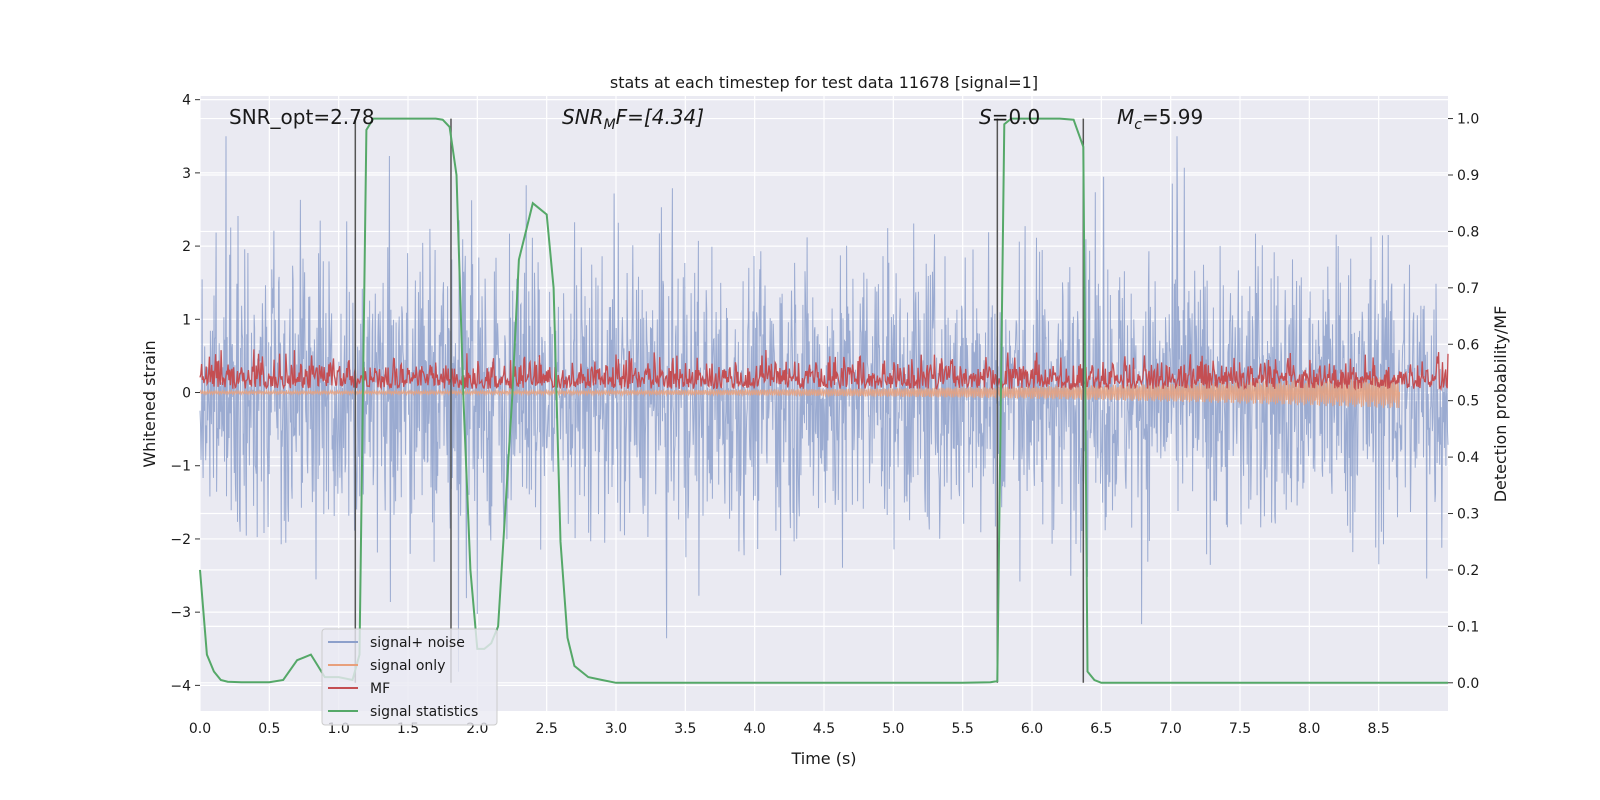 The height and width of the screenshot is (800, 1600). I want to click on y-left-tick-label: −2, so click(180, 540).